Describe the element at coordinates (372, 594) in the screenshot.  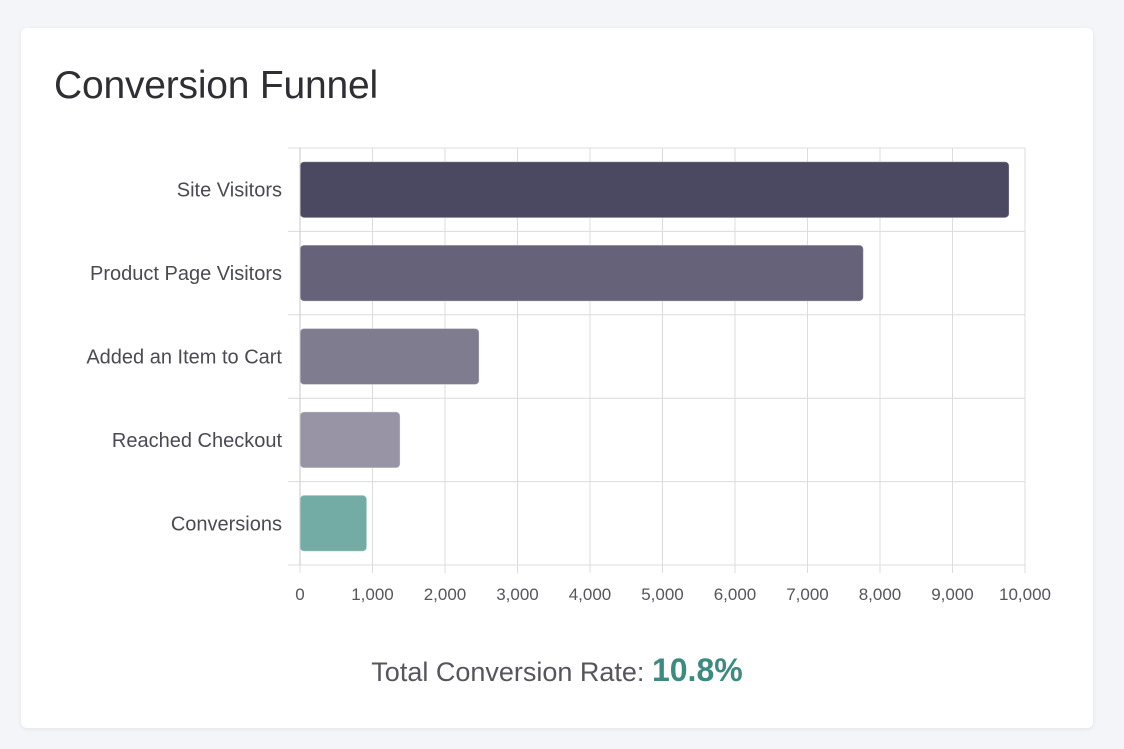
I see `x-tick-label: 1,000` at that location.